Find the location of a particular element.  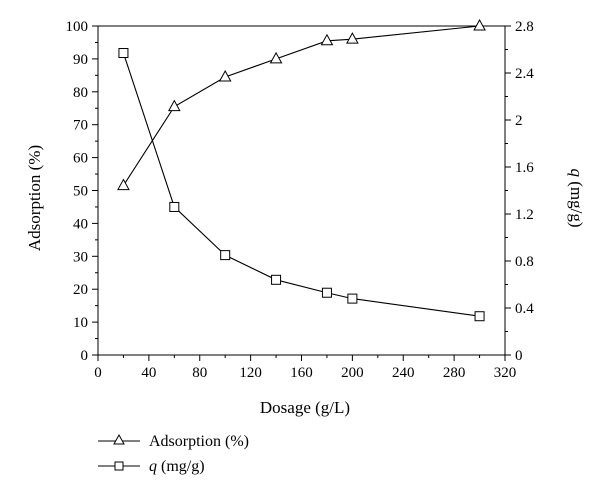

x-tick-label: 40 is located at coordinates (148, 373).